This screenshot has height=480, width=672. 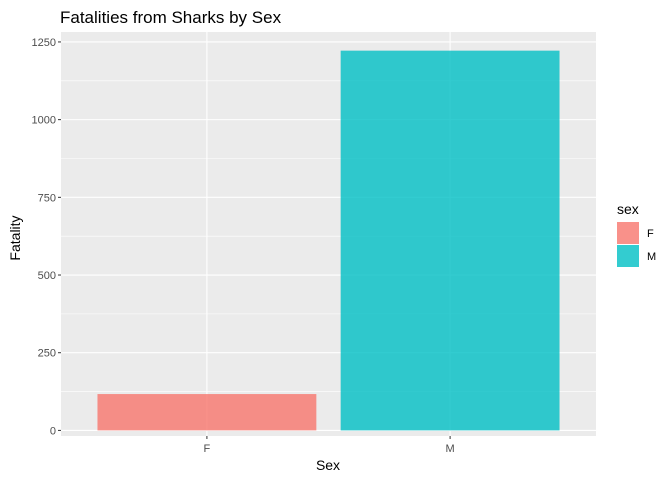 What do you see at coordinates (15, 237) in the screenshot?
I see `y-axis-title: Fatality` at bounding box center [15, 237].